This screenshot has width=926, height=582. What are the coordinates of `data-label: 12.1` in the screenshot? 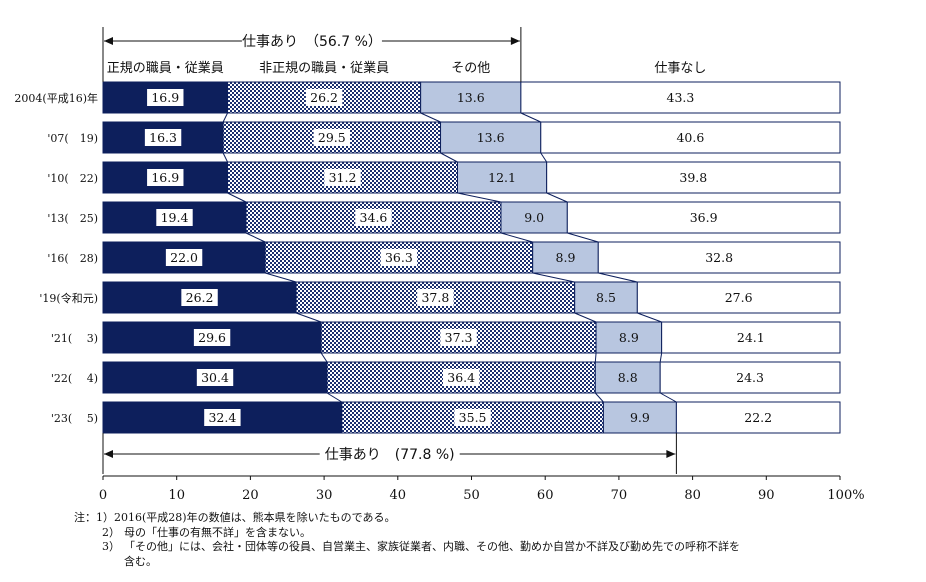 It's located at (502, 177).